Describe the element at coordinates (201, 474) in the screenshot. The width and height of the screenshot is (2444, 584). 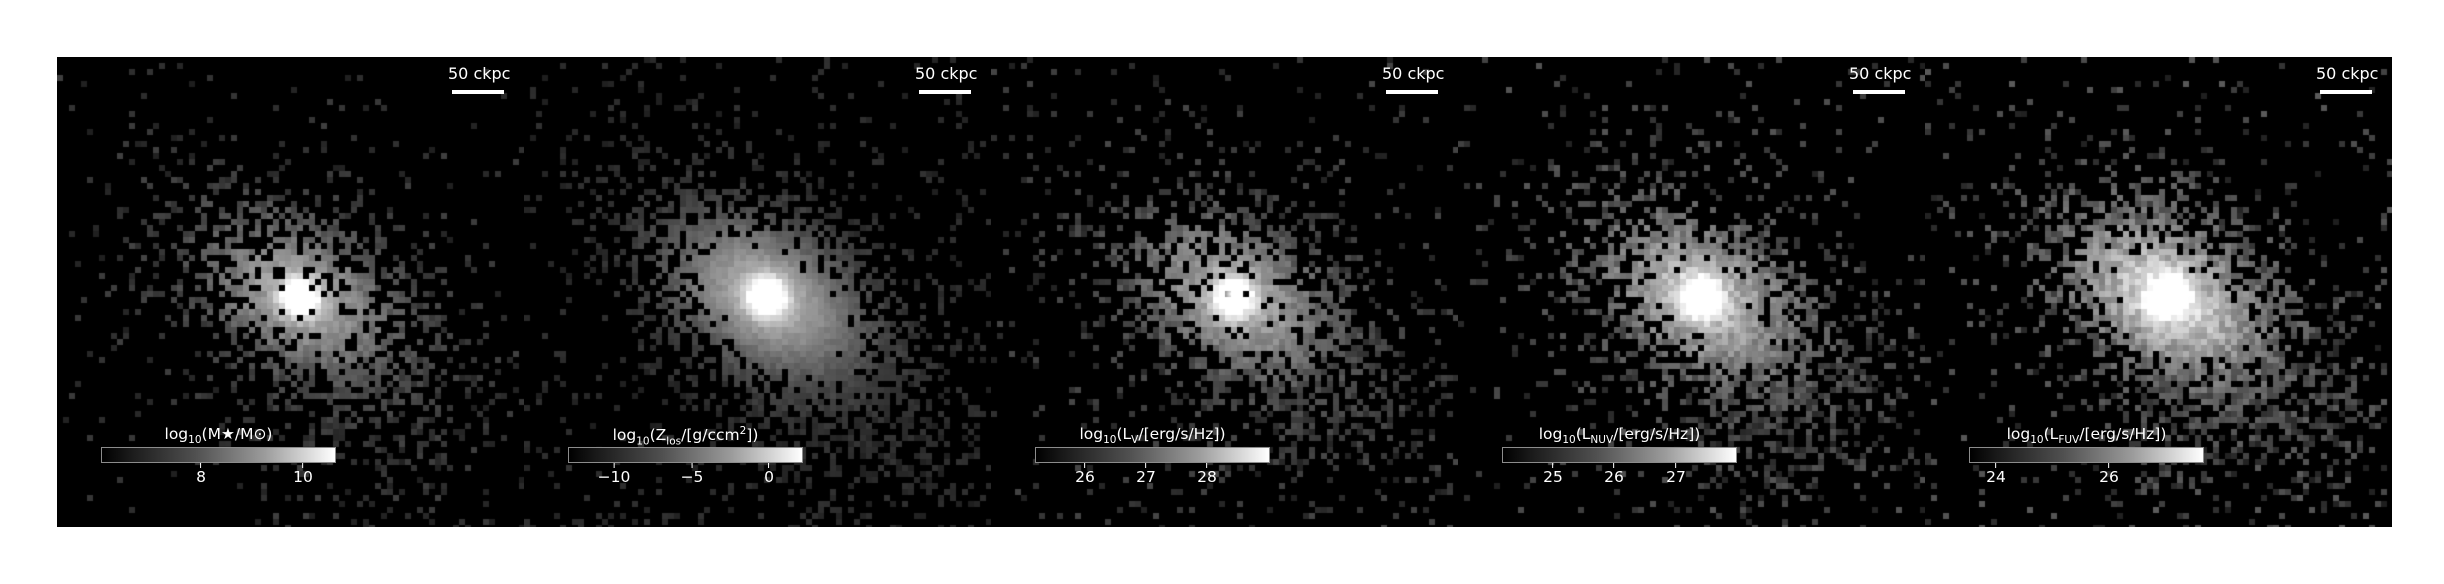
I see `colorbar-tick: 8` at that location.